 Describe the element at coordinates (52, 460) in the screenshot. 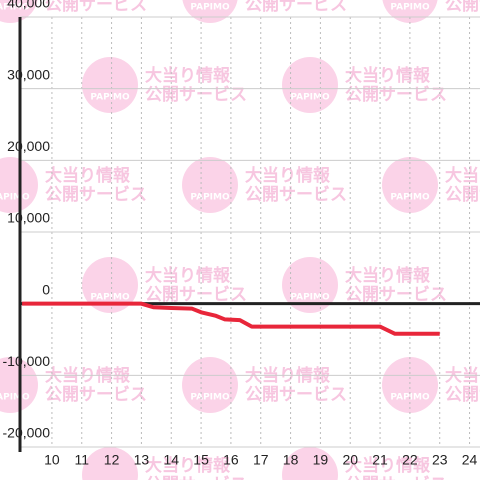

I see `x-tick-label: 10` at that location.